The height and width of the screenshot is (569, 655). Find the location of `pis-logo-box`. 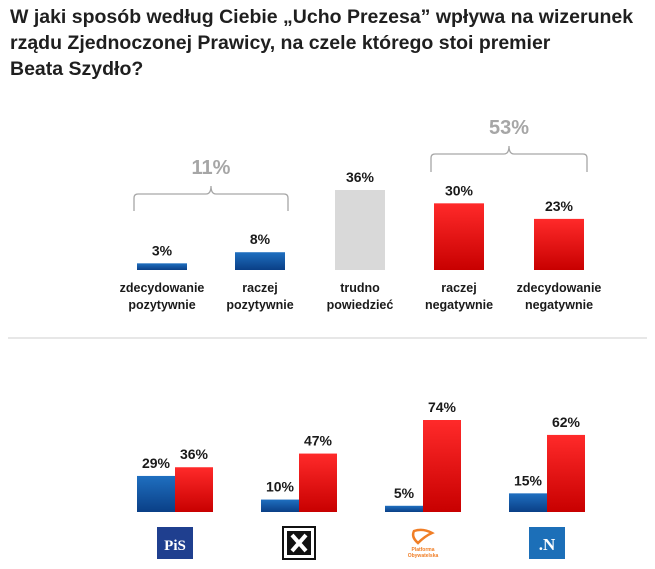

pis-logo-box is located at coordinates (175, 543).